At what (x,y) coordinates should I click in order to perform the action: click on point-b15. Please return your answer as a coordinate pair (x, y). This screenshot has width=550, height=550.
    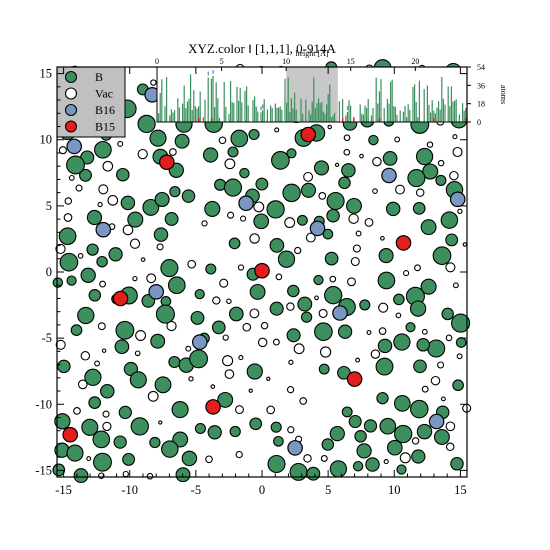
    Looking at the image, I should click on (403, 243).